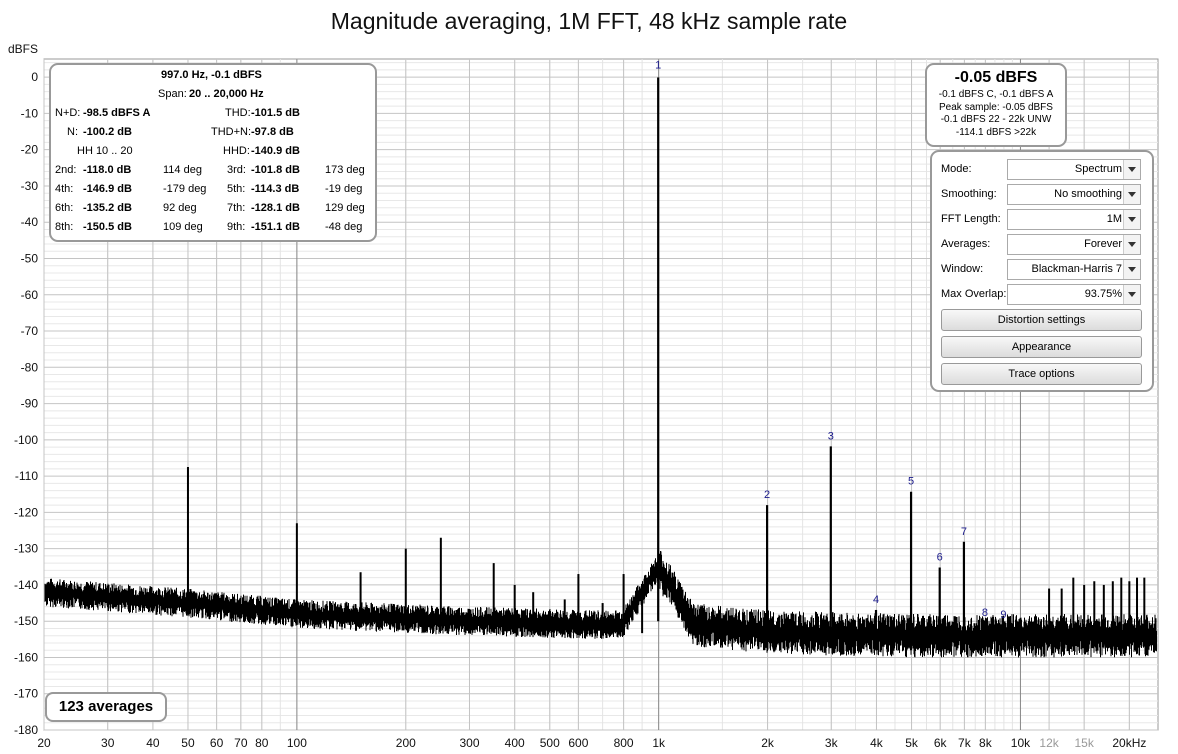  What do you see at coordinates (238, 113) in the screenshot?
I see `thd-label: THD:` at bounding box center [238, 113].